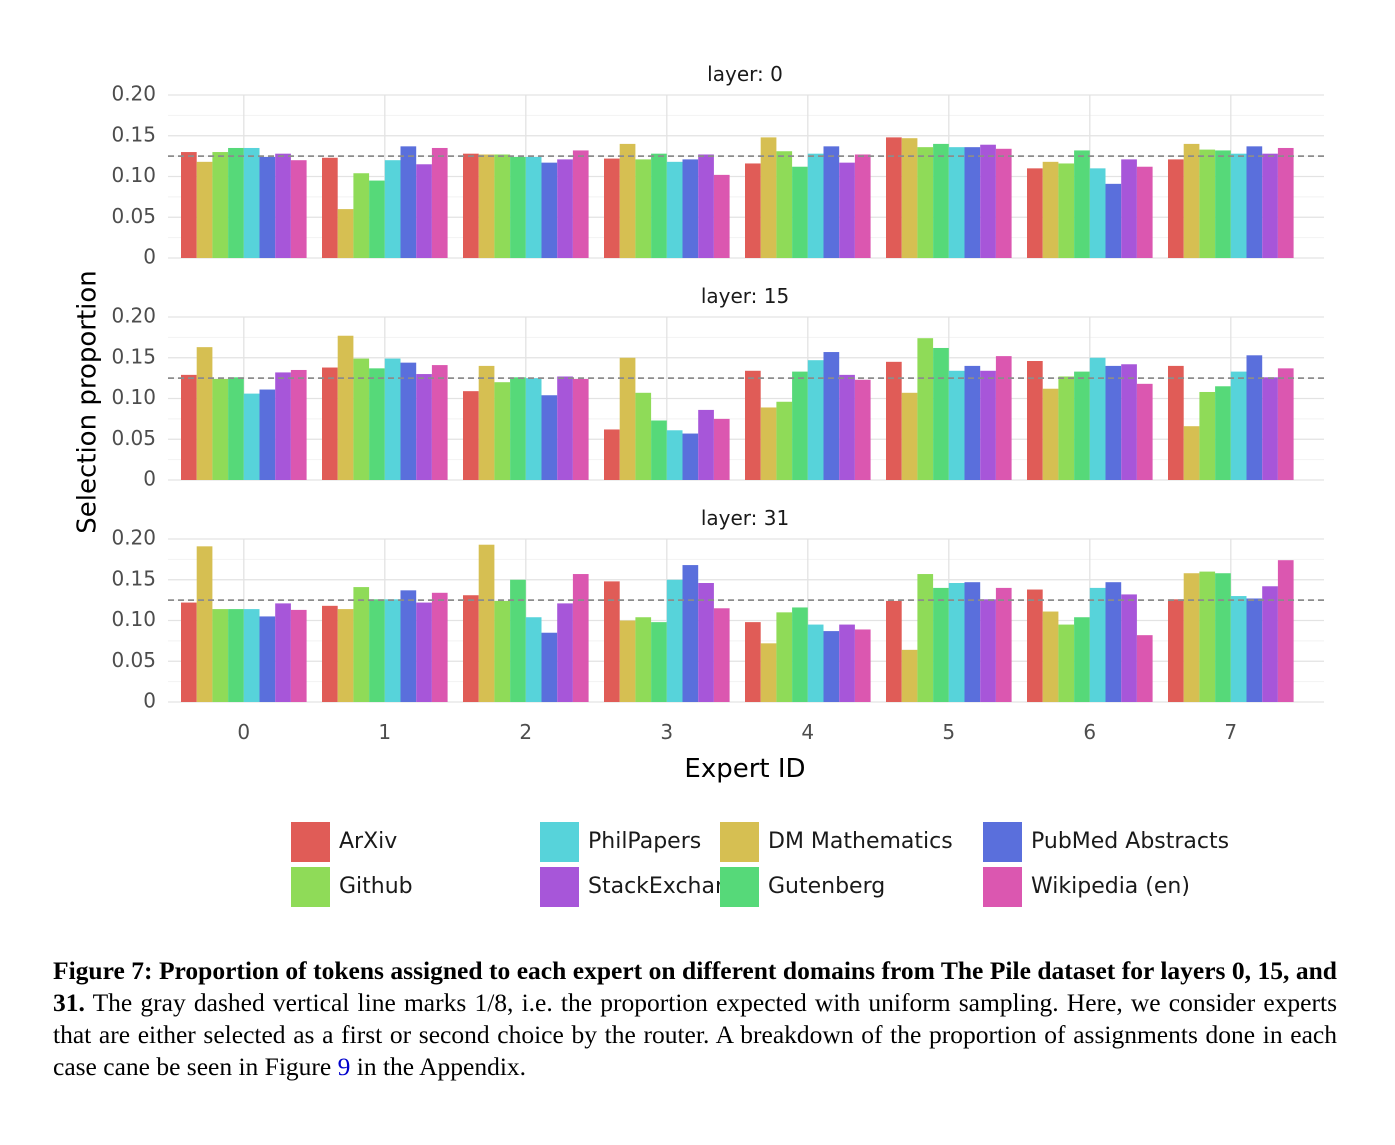 Image resolution: width=1395 pixels, height=1145 pixels. I want to click on y-tick-label: 0, so click(149, 701).